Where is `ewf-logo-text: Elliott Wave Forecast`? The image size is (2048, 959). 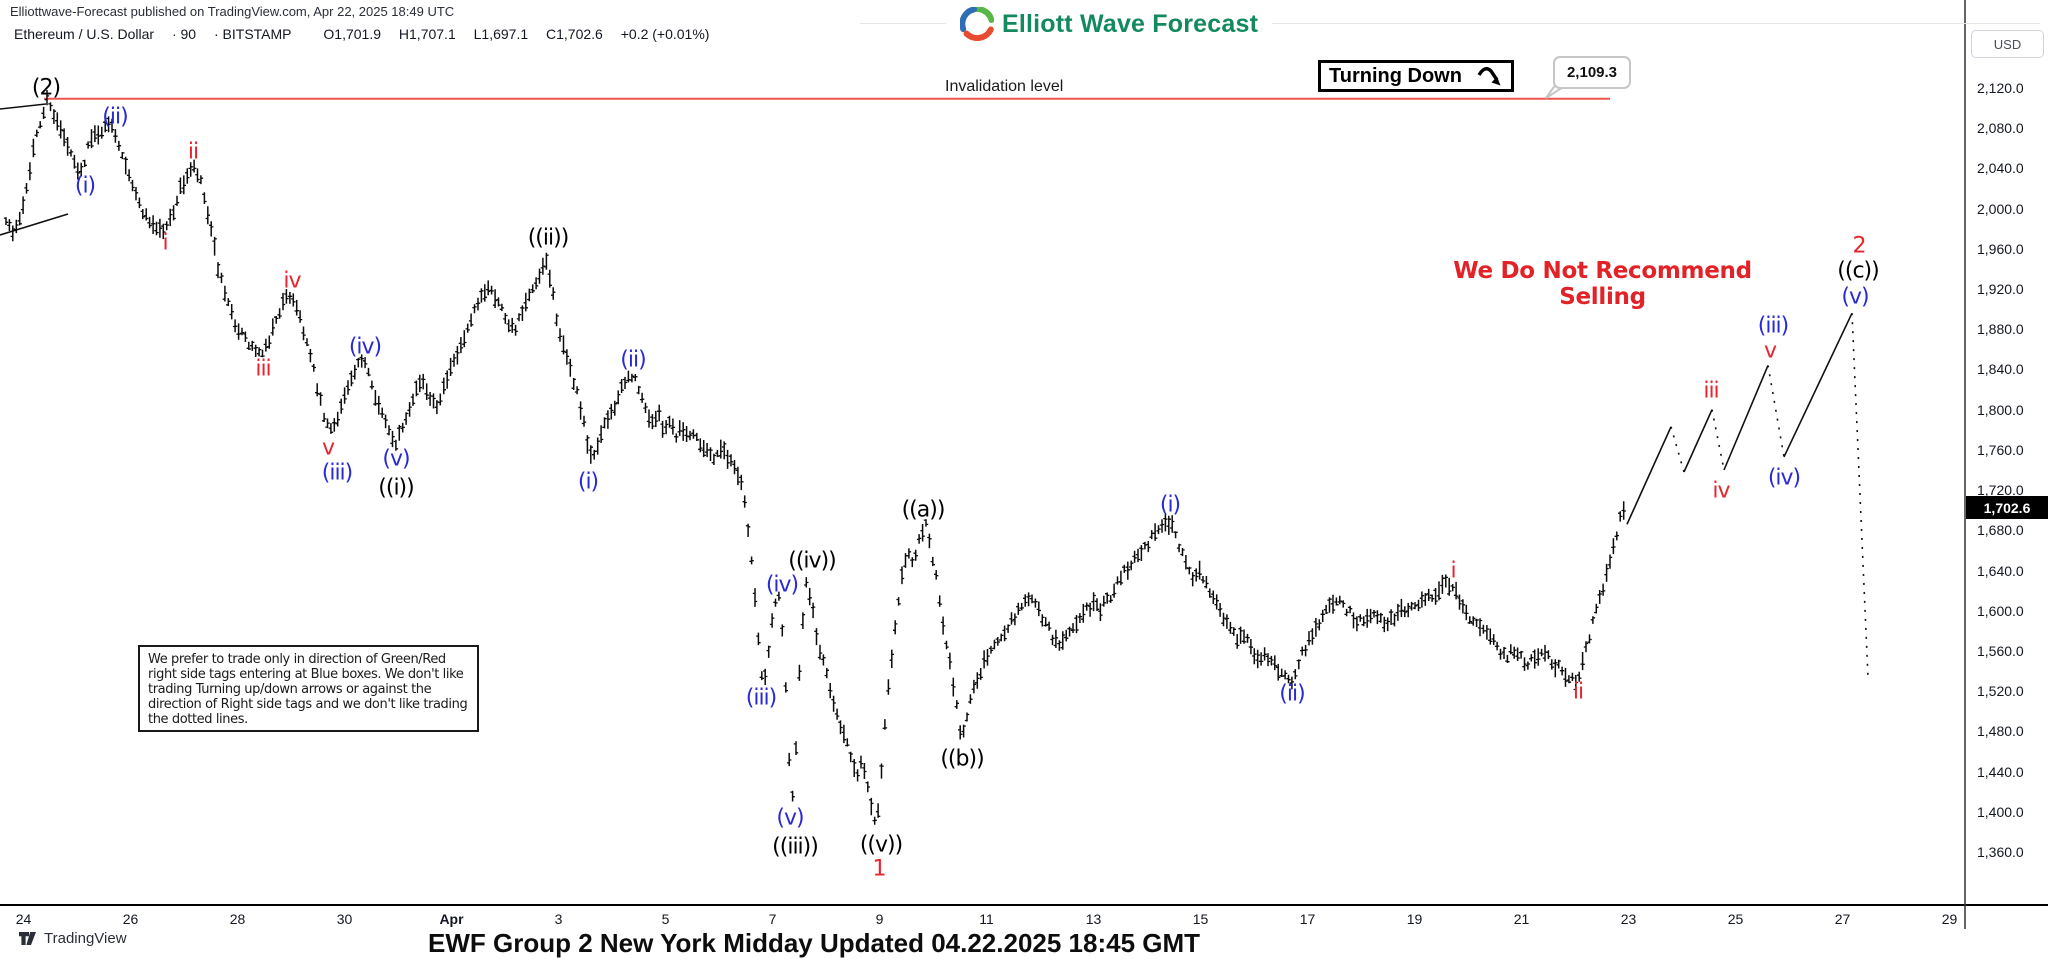
ewf-logo-text: Elliott Wave Forecast is located at coordinates (1130, 23).